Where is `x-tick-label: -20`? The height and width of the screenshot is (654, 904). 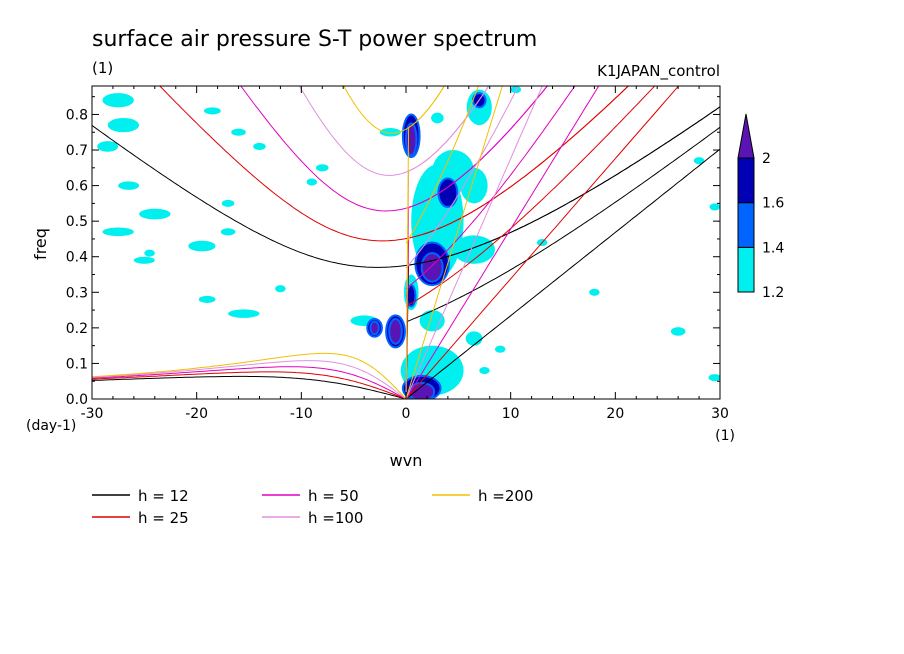
x-tick-label: -20 is located at coordinates (196, 414).